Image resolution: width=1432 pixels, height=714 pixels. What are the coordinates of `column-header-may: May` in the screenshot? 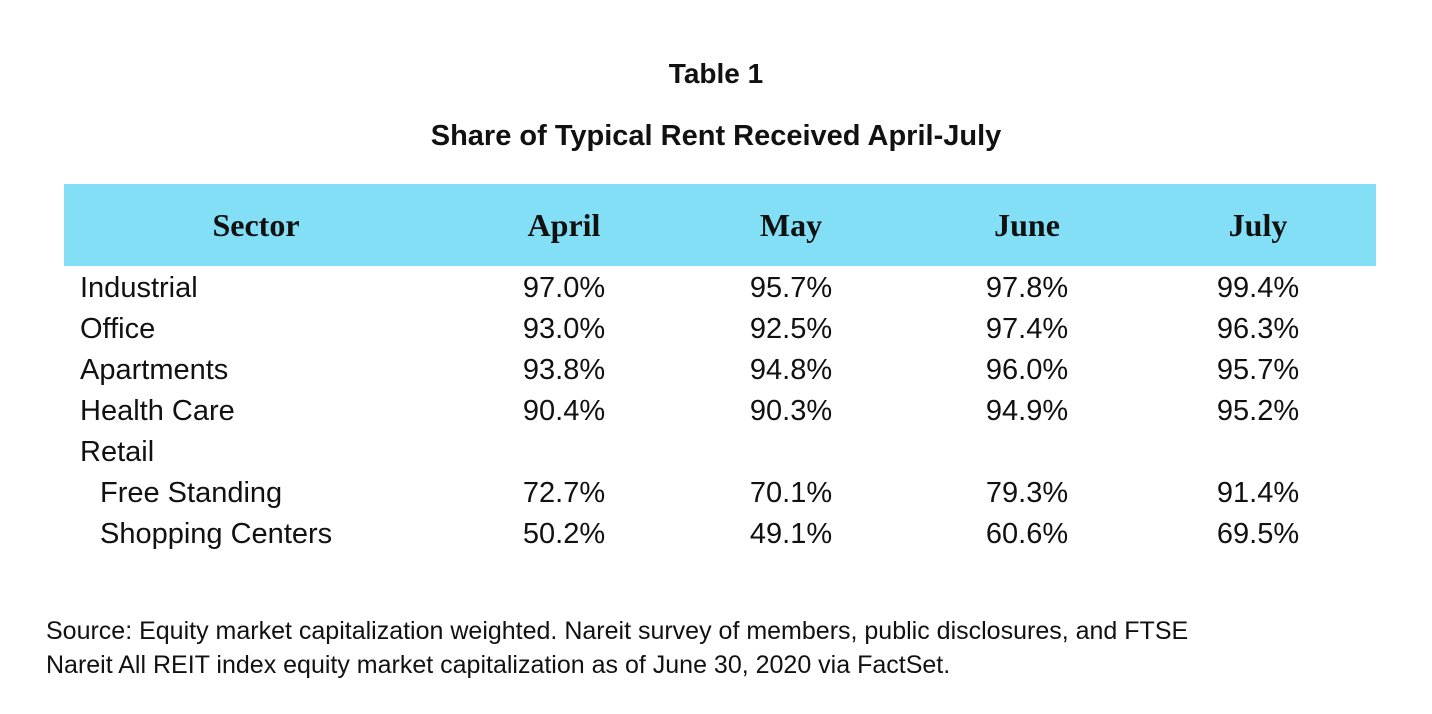 It's located at (791, 225).